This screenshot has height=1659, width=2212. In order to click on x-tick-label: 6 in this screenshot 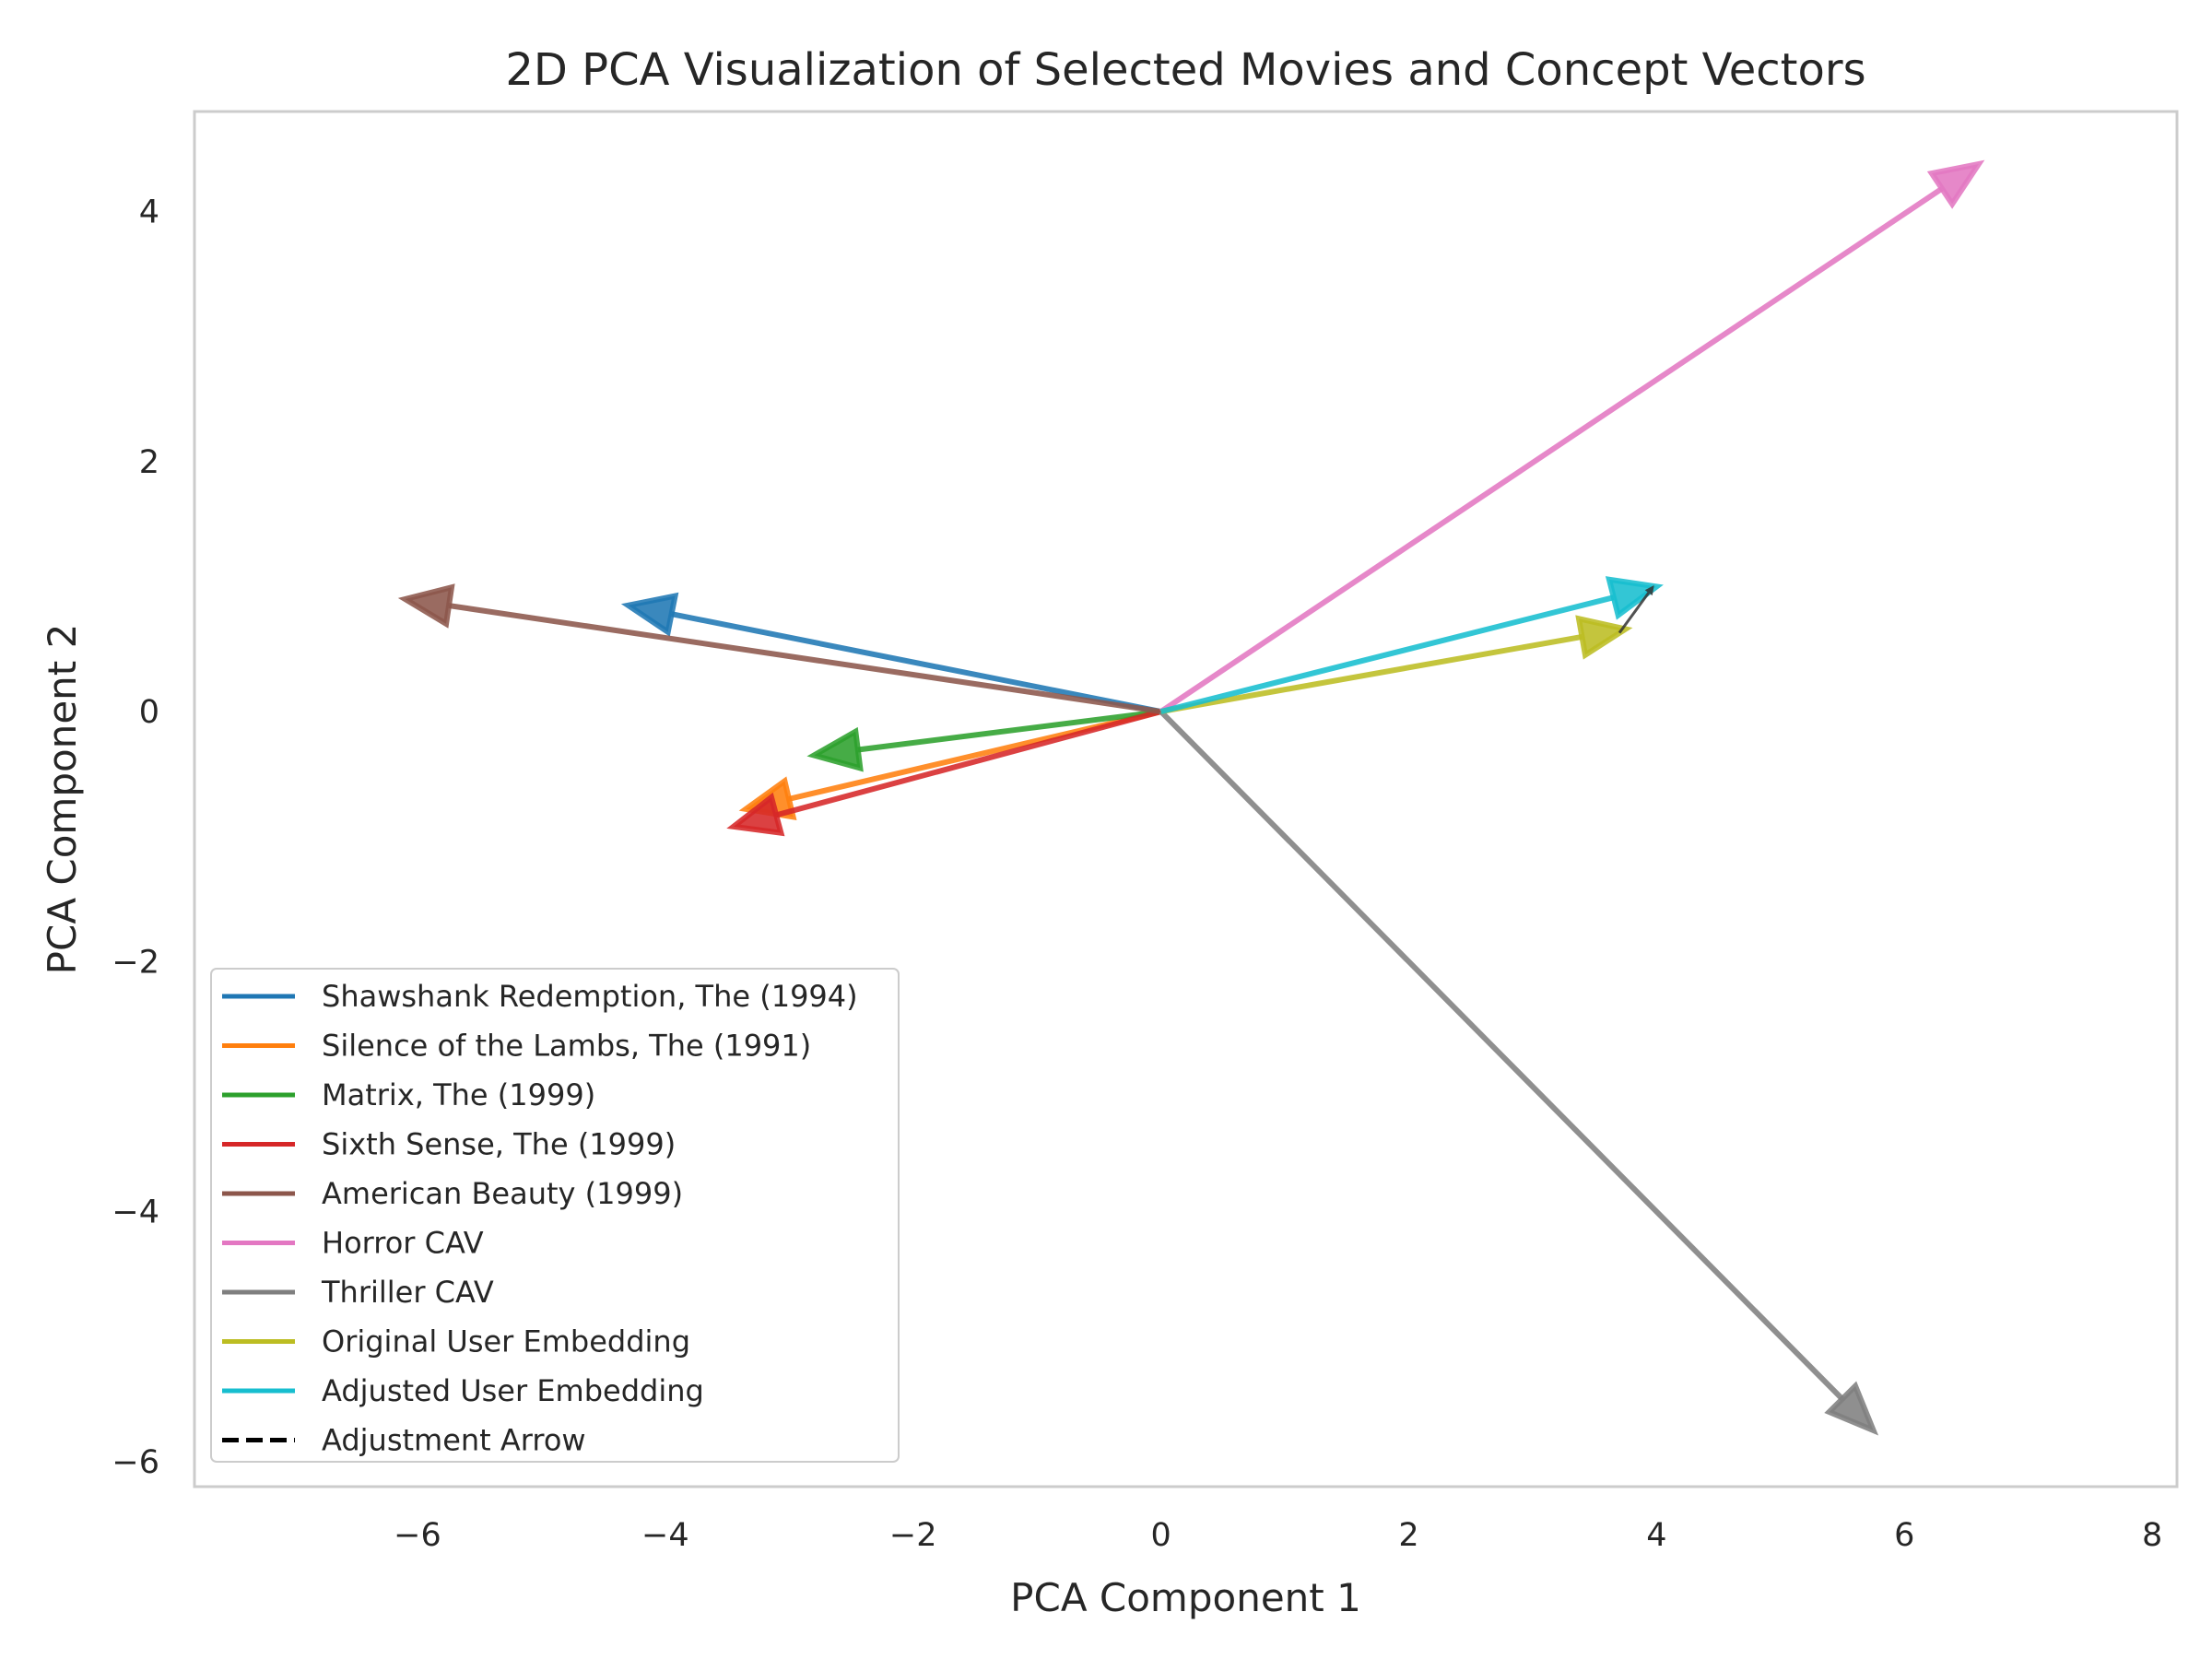, I will do `click(1904, 1535)`.